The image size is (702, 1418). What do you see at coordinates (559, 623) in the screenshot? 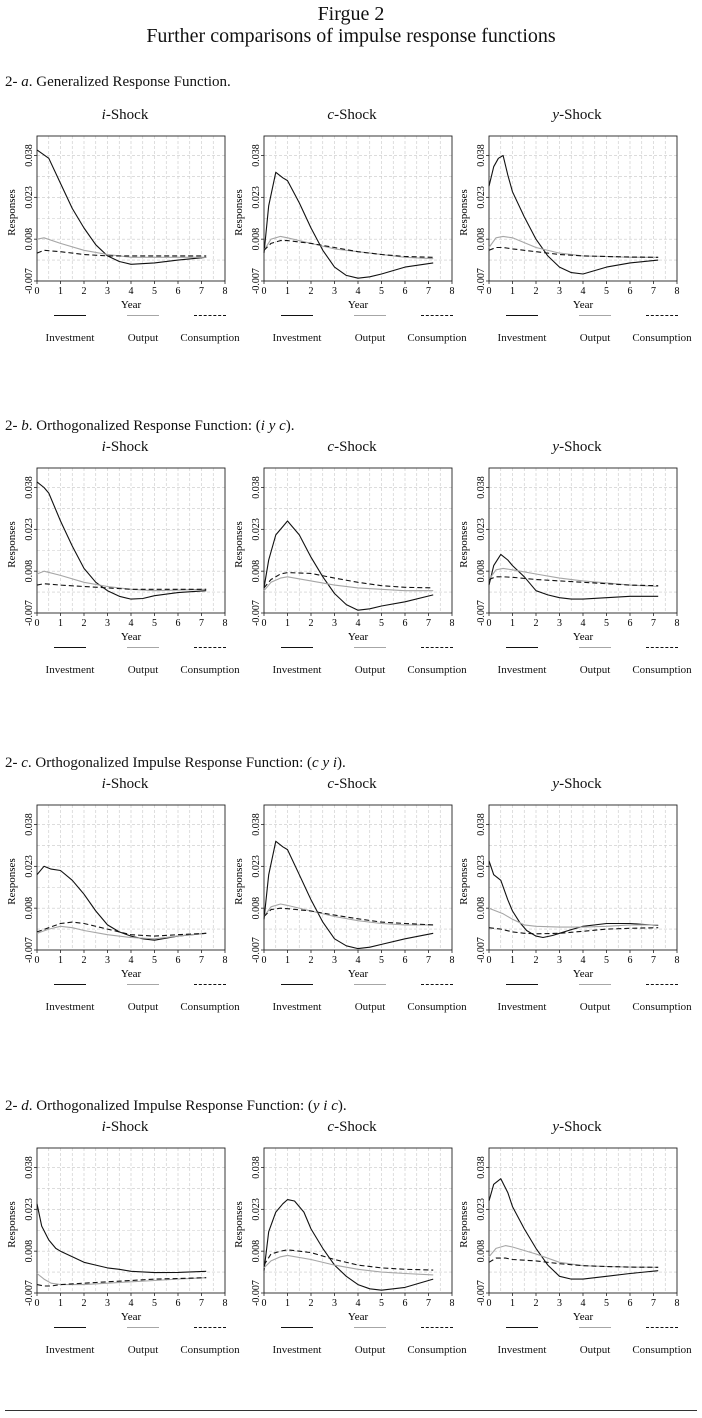
I see `x-tick-label: 3` at bounding box center [559, 623].